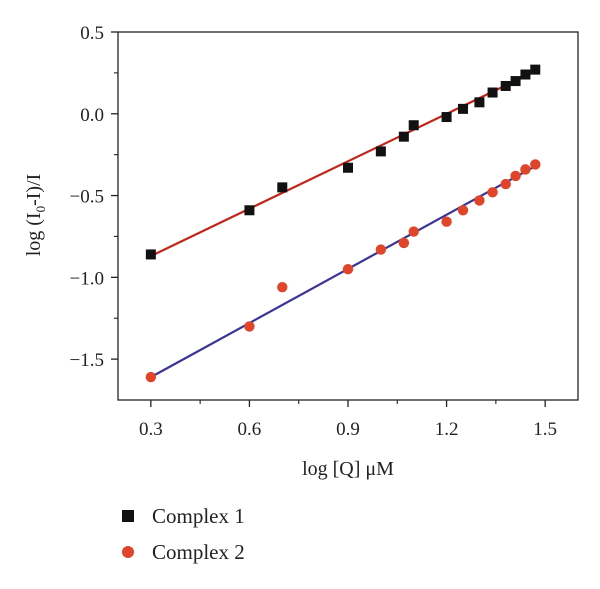 This screenshot has height=589, width=600. What do you see at coordinates (198, 552) in the screenshot?
I see `legend-label-complex-2: Complex 2` at bounding box center [198, 552].